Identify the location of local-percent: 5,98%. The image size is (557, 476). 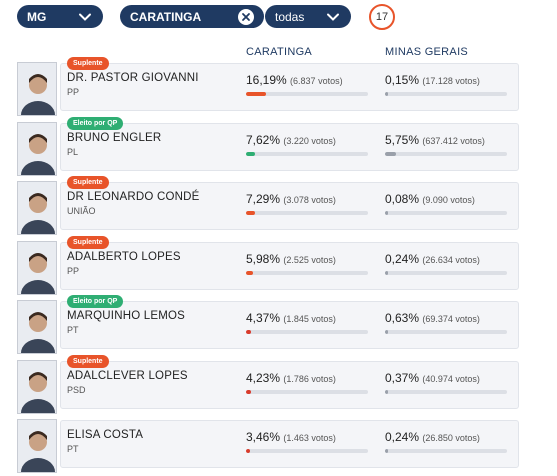
(263, 258).